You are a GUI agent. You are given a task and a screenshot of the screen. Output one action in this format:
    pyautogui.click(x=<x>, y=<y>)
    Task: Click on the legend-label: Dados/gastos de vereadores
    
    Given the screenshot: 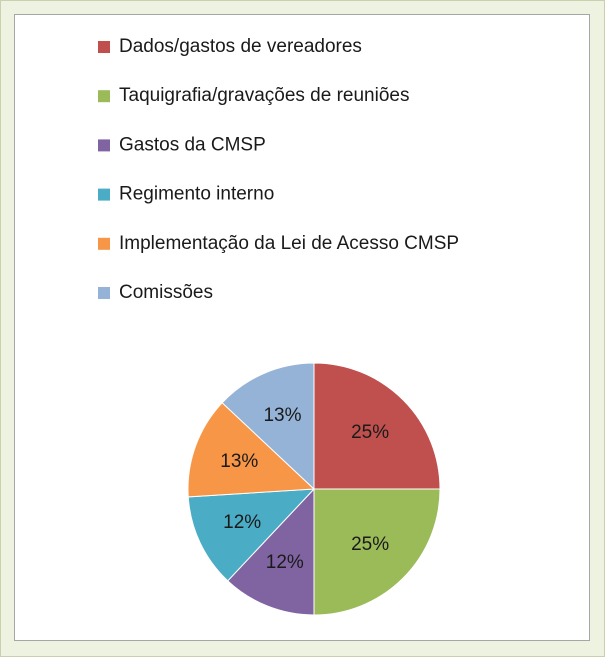 What is the action you would take?
    pyautogui.click(x=240, y=46)
    